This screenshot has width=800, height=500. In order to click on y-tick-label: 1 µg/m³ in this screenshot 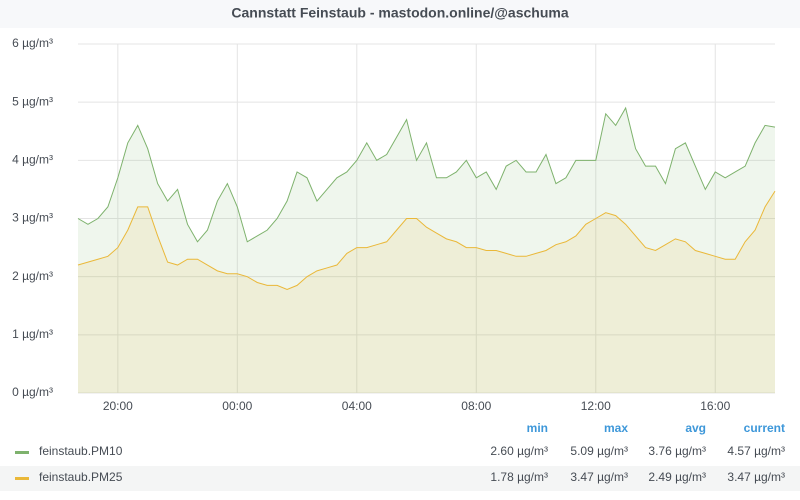, I will do `click(32, 334)`.